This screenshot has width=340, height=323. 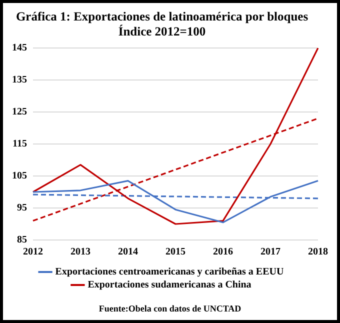 I want to click on source-note: Fuente:Obela con datos de UNCTAD, so click(x=170, y=308).